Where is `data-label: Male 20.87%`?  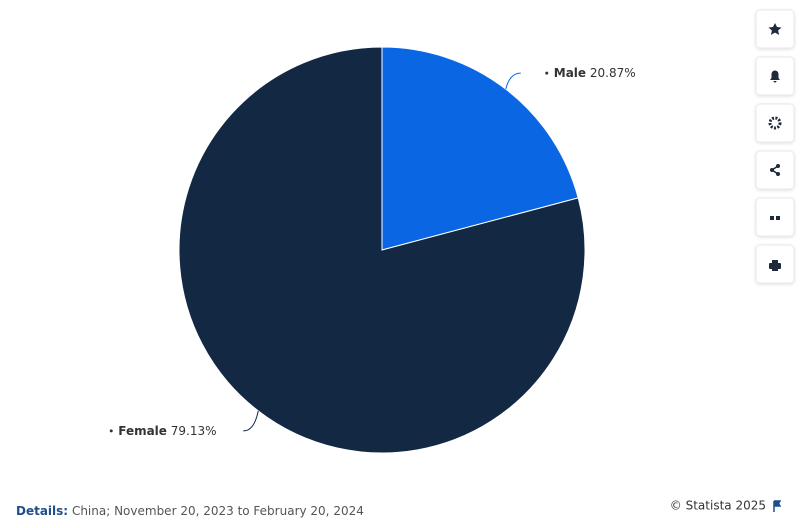
data-label: Male 20.87% is located at coordinates (595, 73).